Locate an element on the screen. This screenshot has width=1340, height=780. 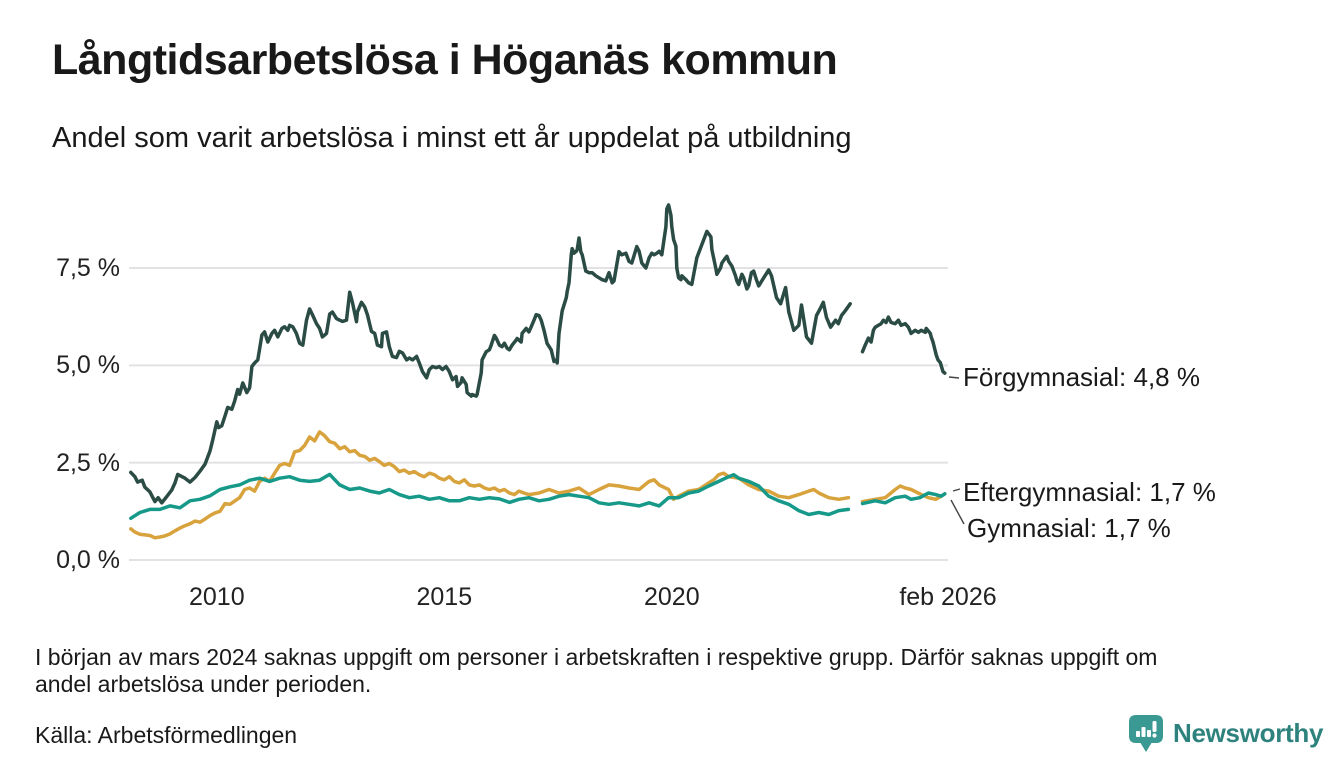
page-title: Långtidsarbetslösa i Höganäs kommun is located at coordinates (445, 60).